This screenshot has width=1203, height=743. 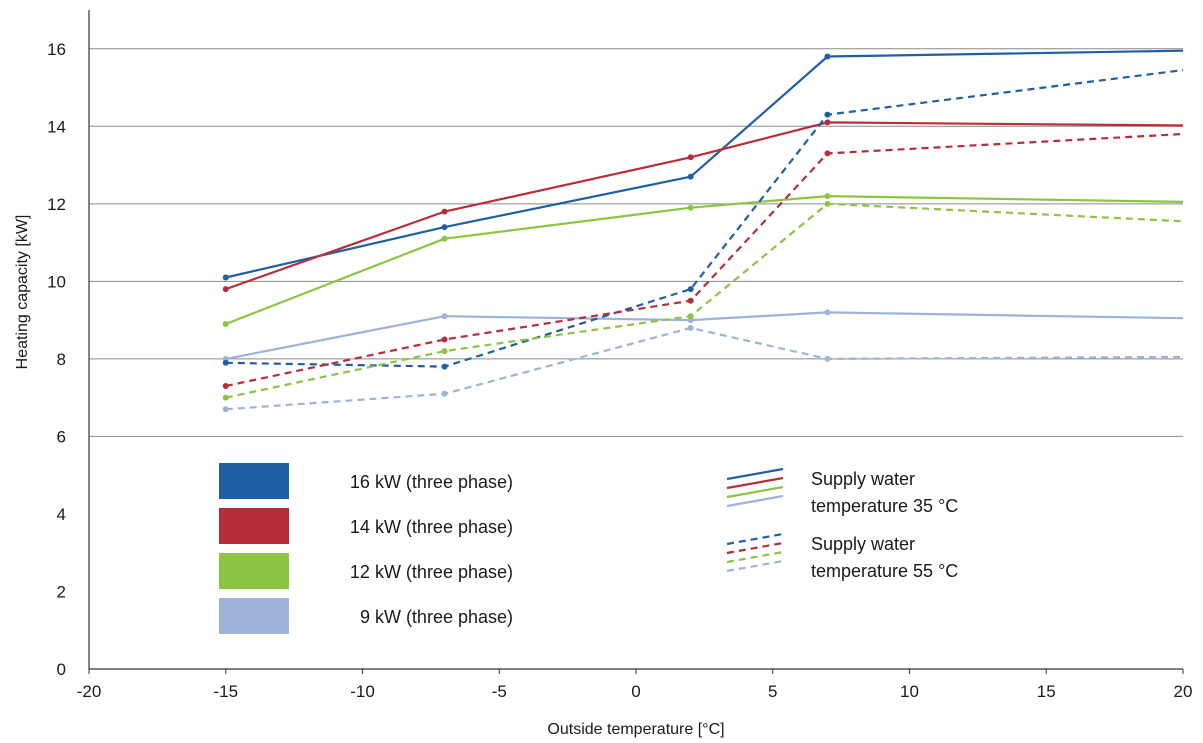 What do you see at coordinates (884, 506) in the screenshot?
I see `legend-style-line2: temperature 35 °C` at bounding box center [884, 506].